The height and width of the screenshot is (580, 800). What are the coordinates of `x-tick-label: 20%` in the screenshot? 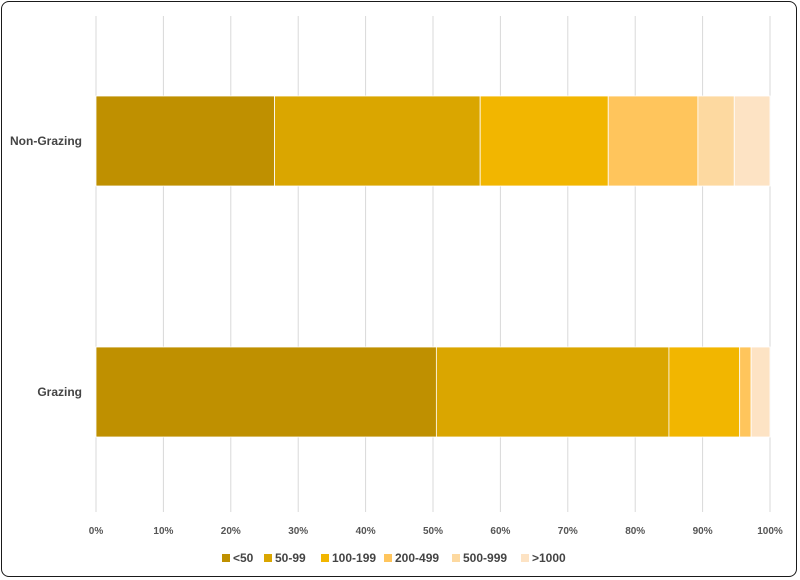 It's located at (231, 531).